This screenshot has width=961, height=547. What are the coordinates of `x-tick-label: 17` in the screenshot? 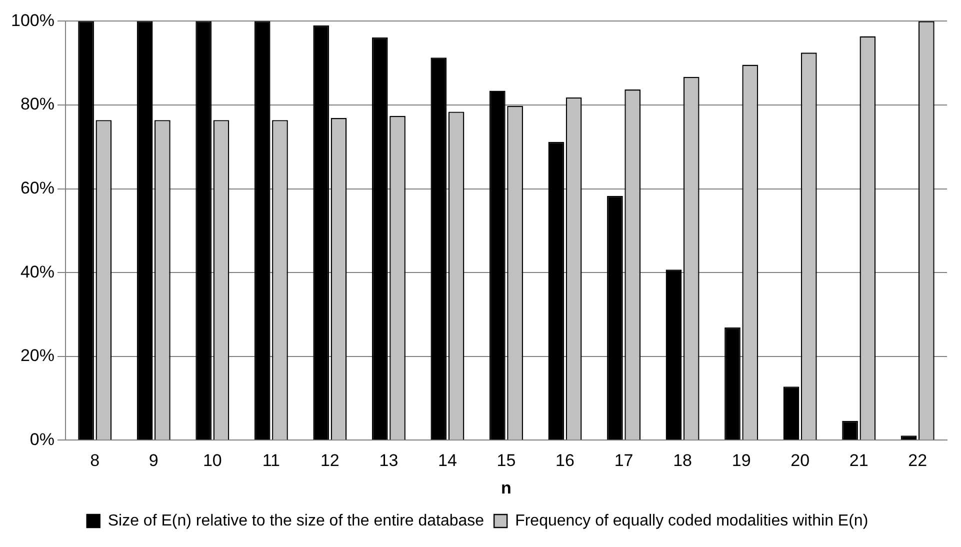 It's located at (624, 460).